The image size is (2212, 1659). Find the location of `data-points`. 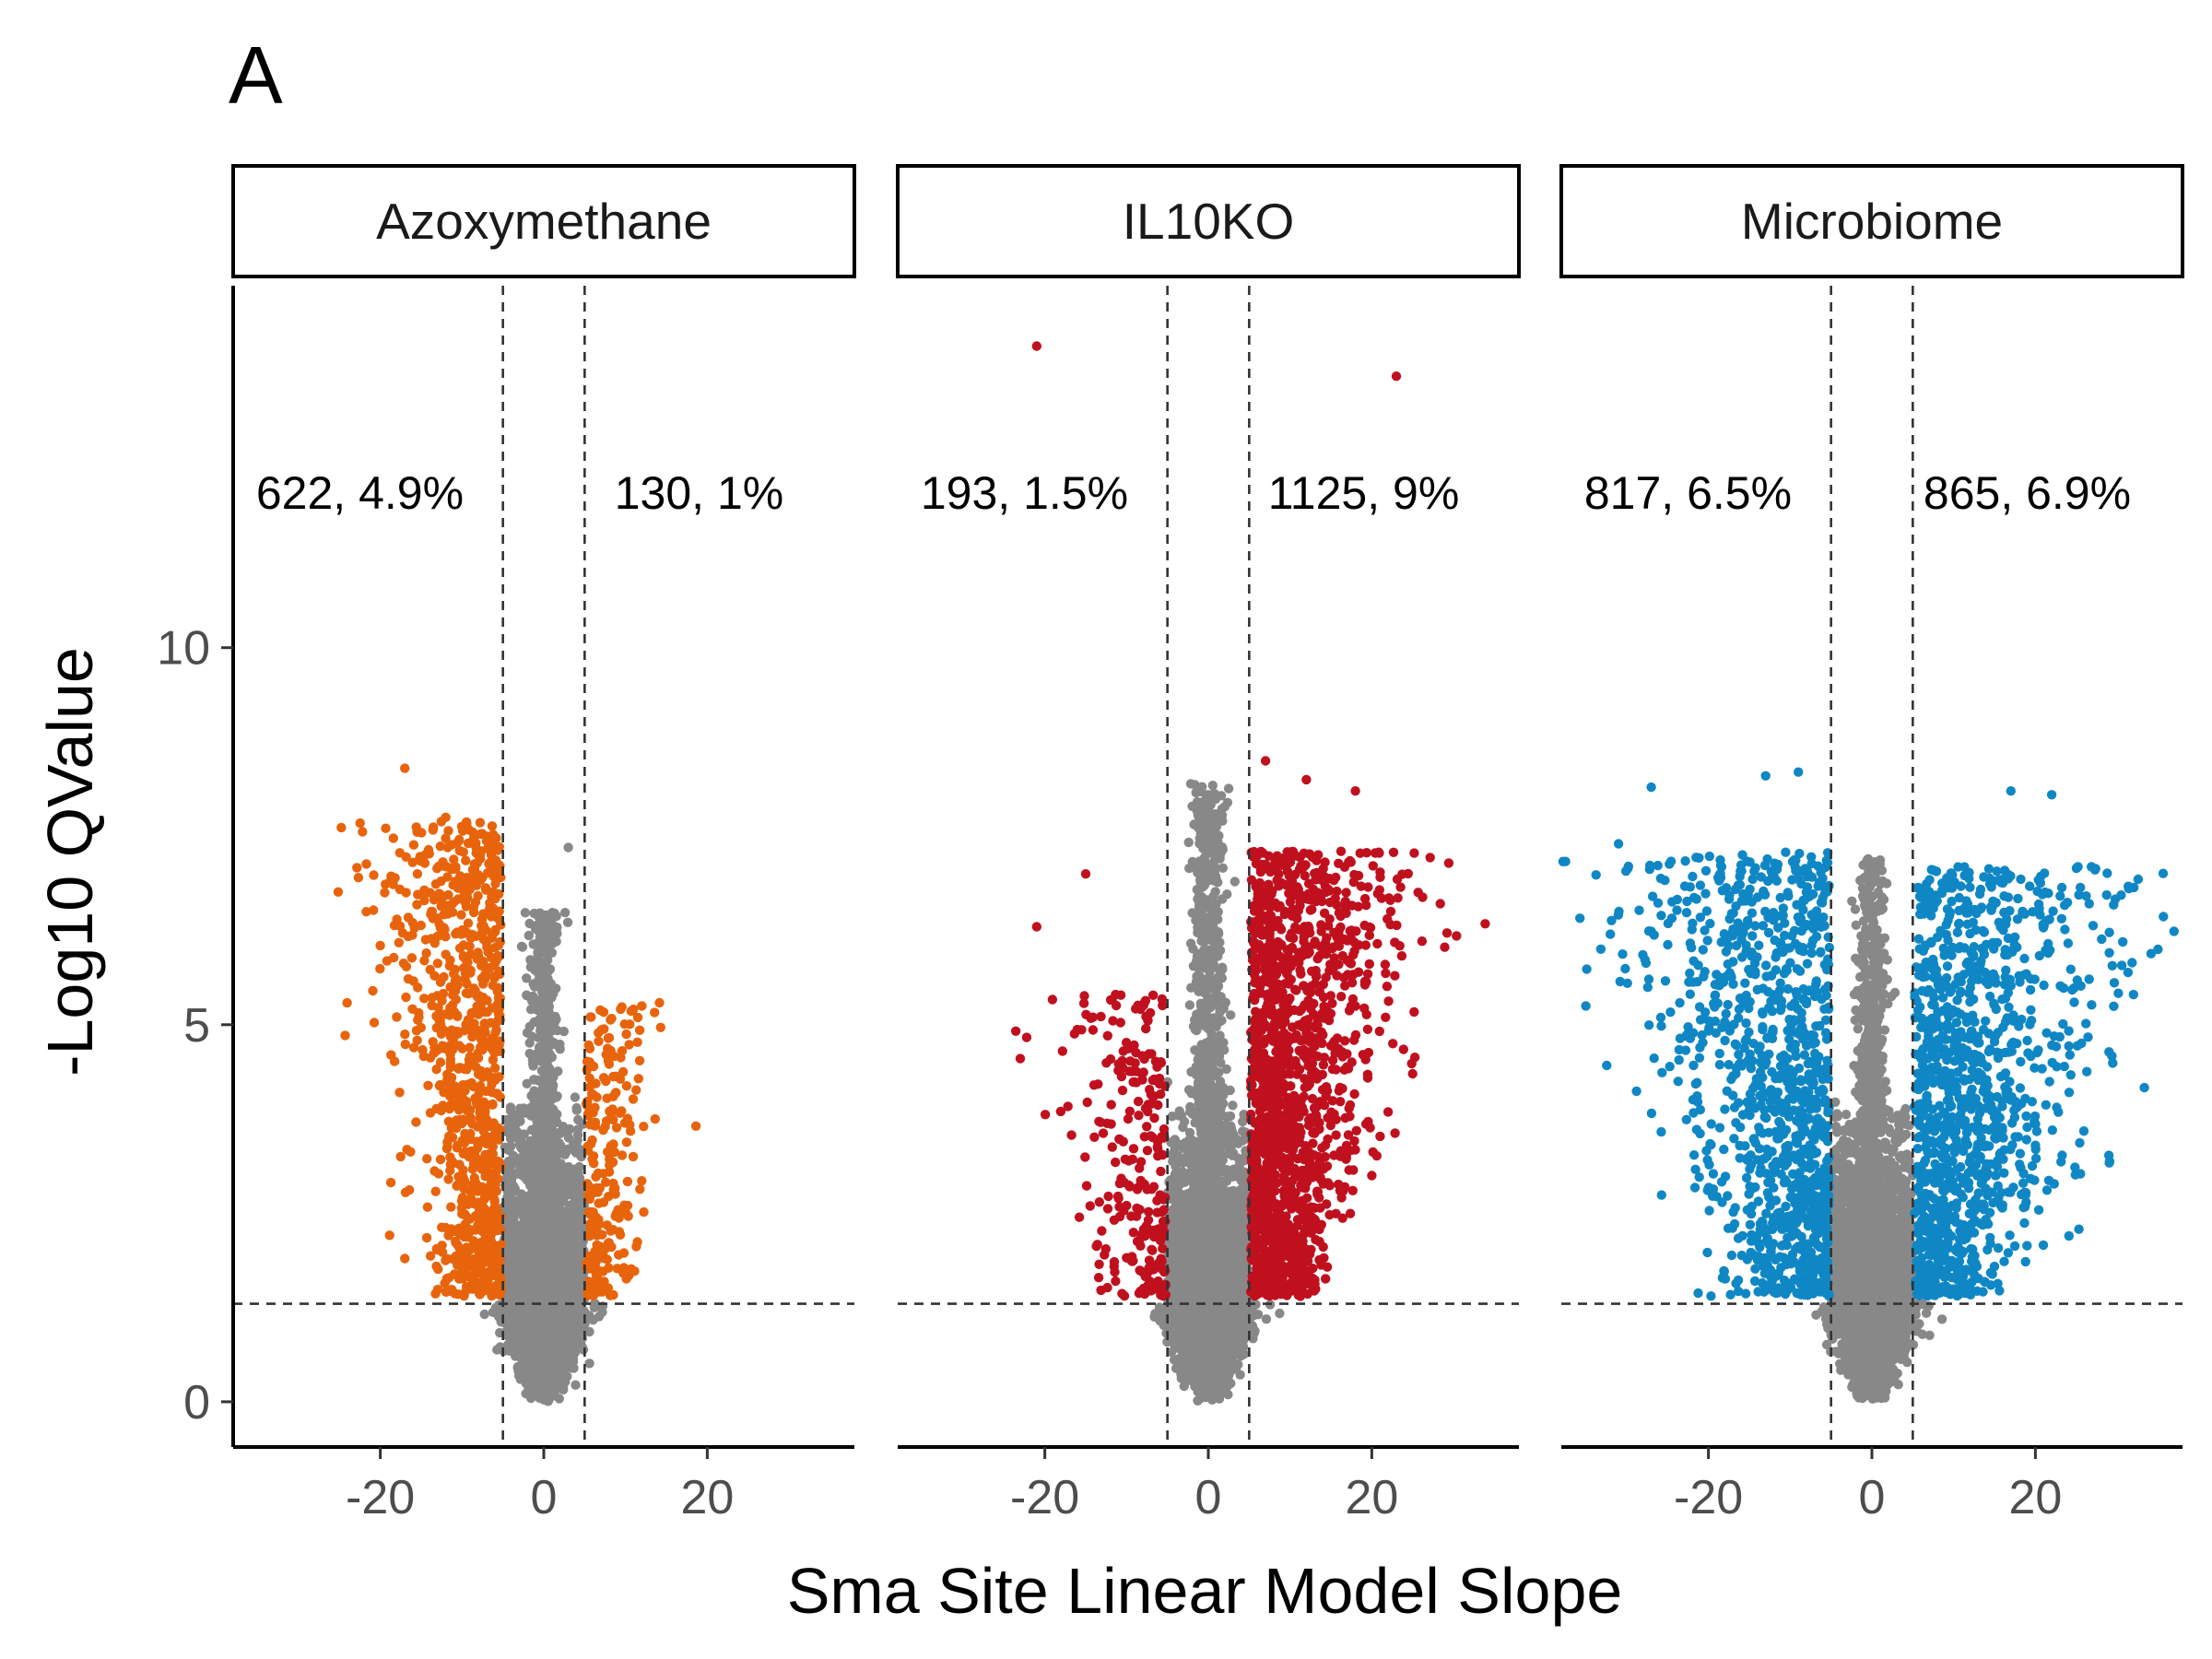

data-points is located at coordinates (517, 1084).